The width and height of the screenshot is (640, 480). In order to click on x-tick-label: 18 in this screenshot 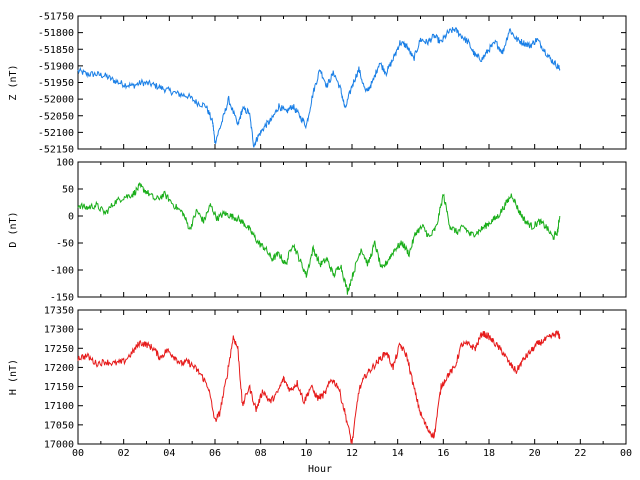, I will do `click(489, 453)`.